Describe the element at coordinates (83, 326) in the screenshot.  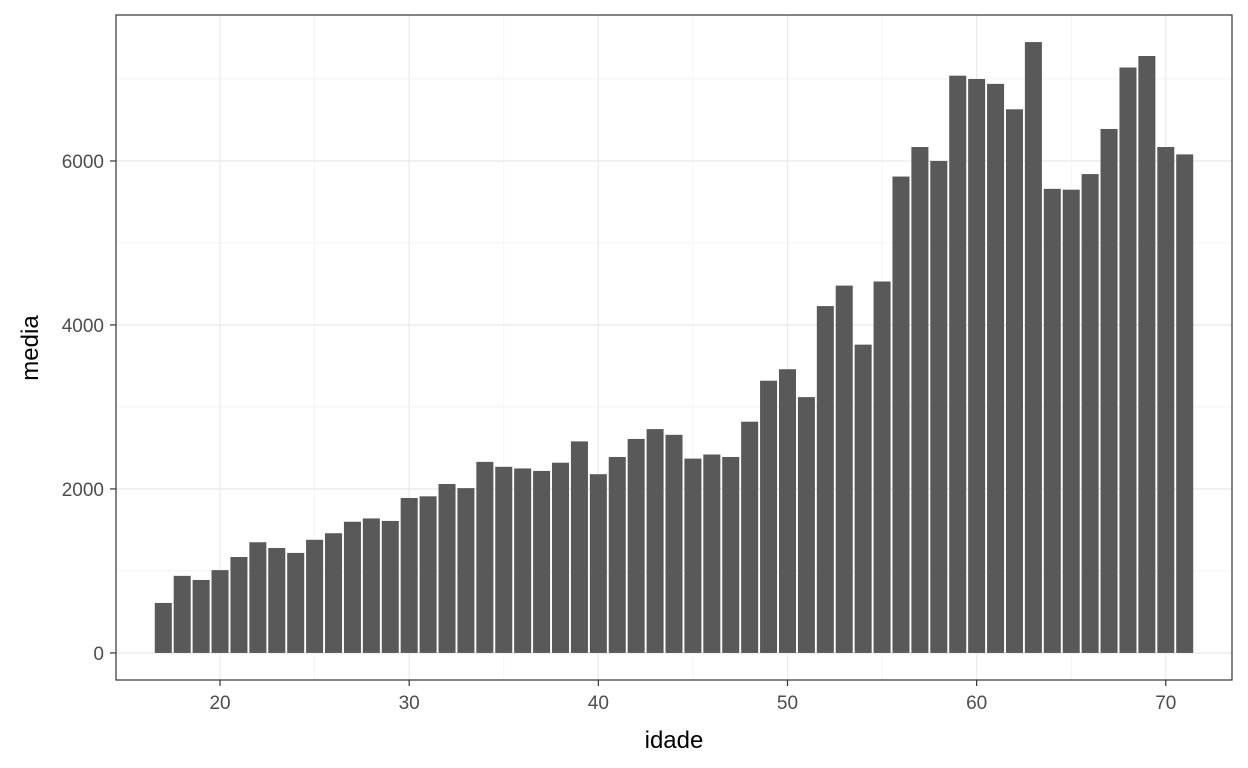
I see `y-tick-label: 4000` at that location.